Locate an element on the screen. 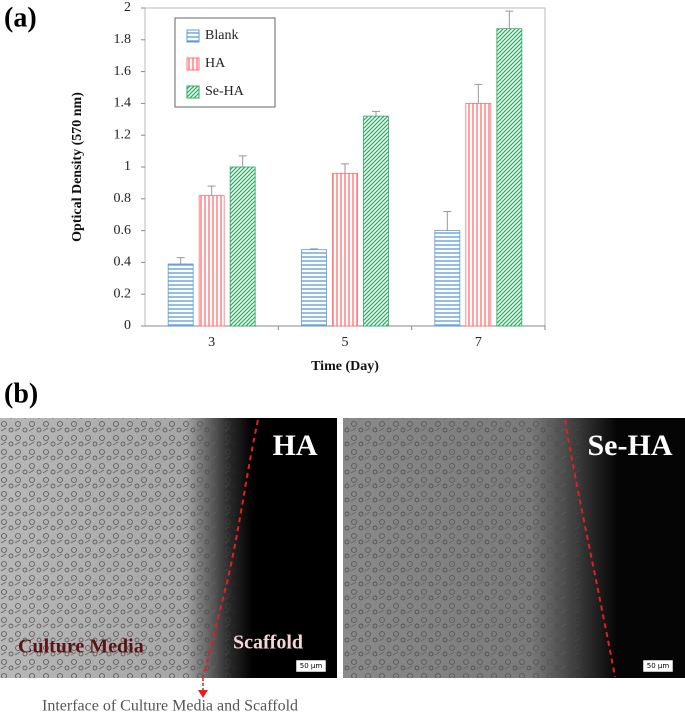  arrow is located at coordinates (203, 688).